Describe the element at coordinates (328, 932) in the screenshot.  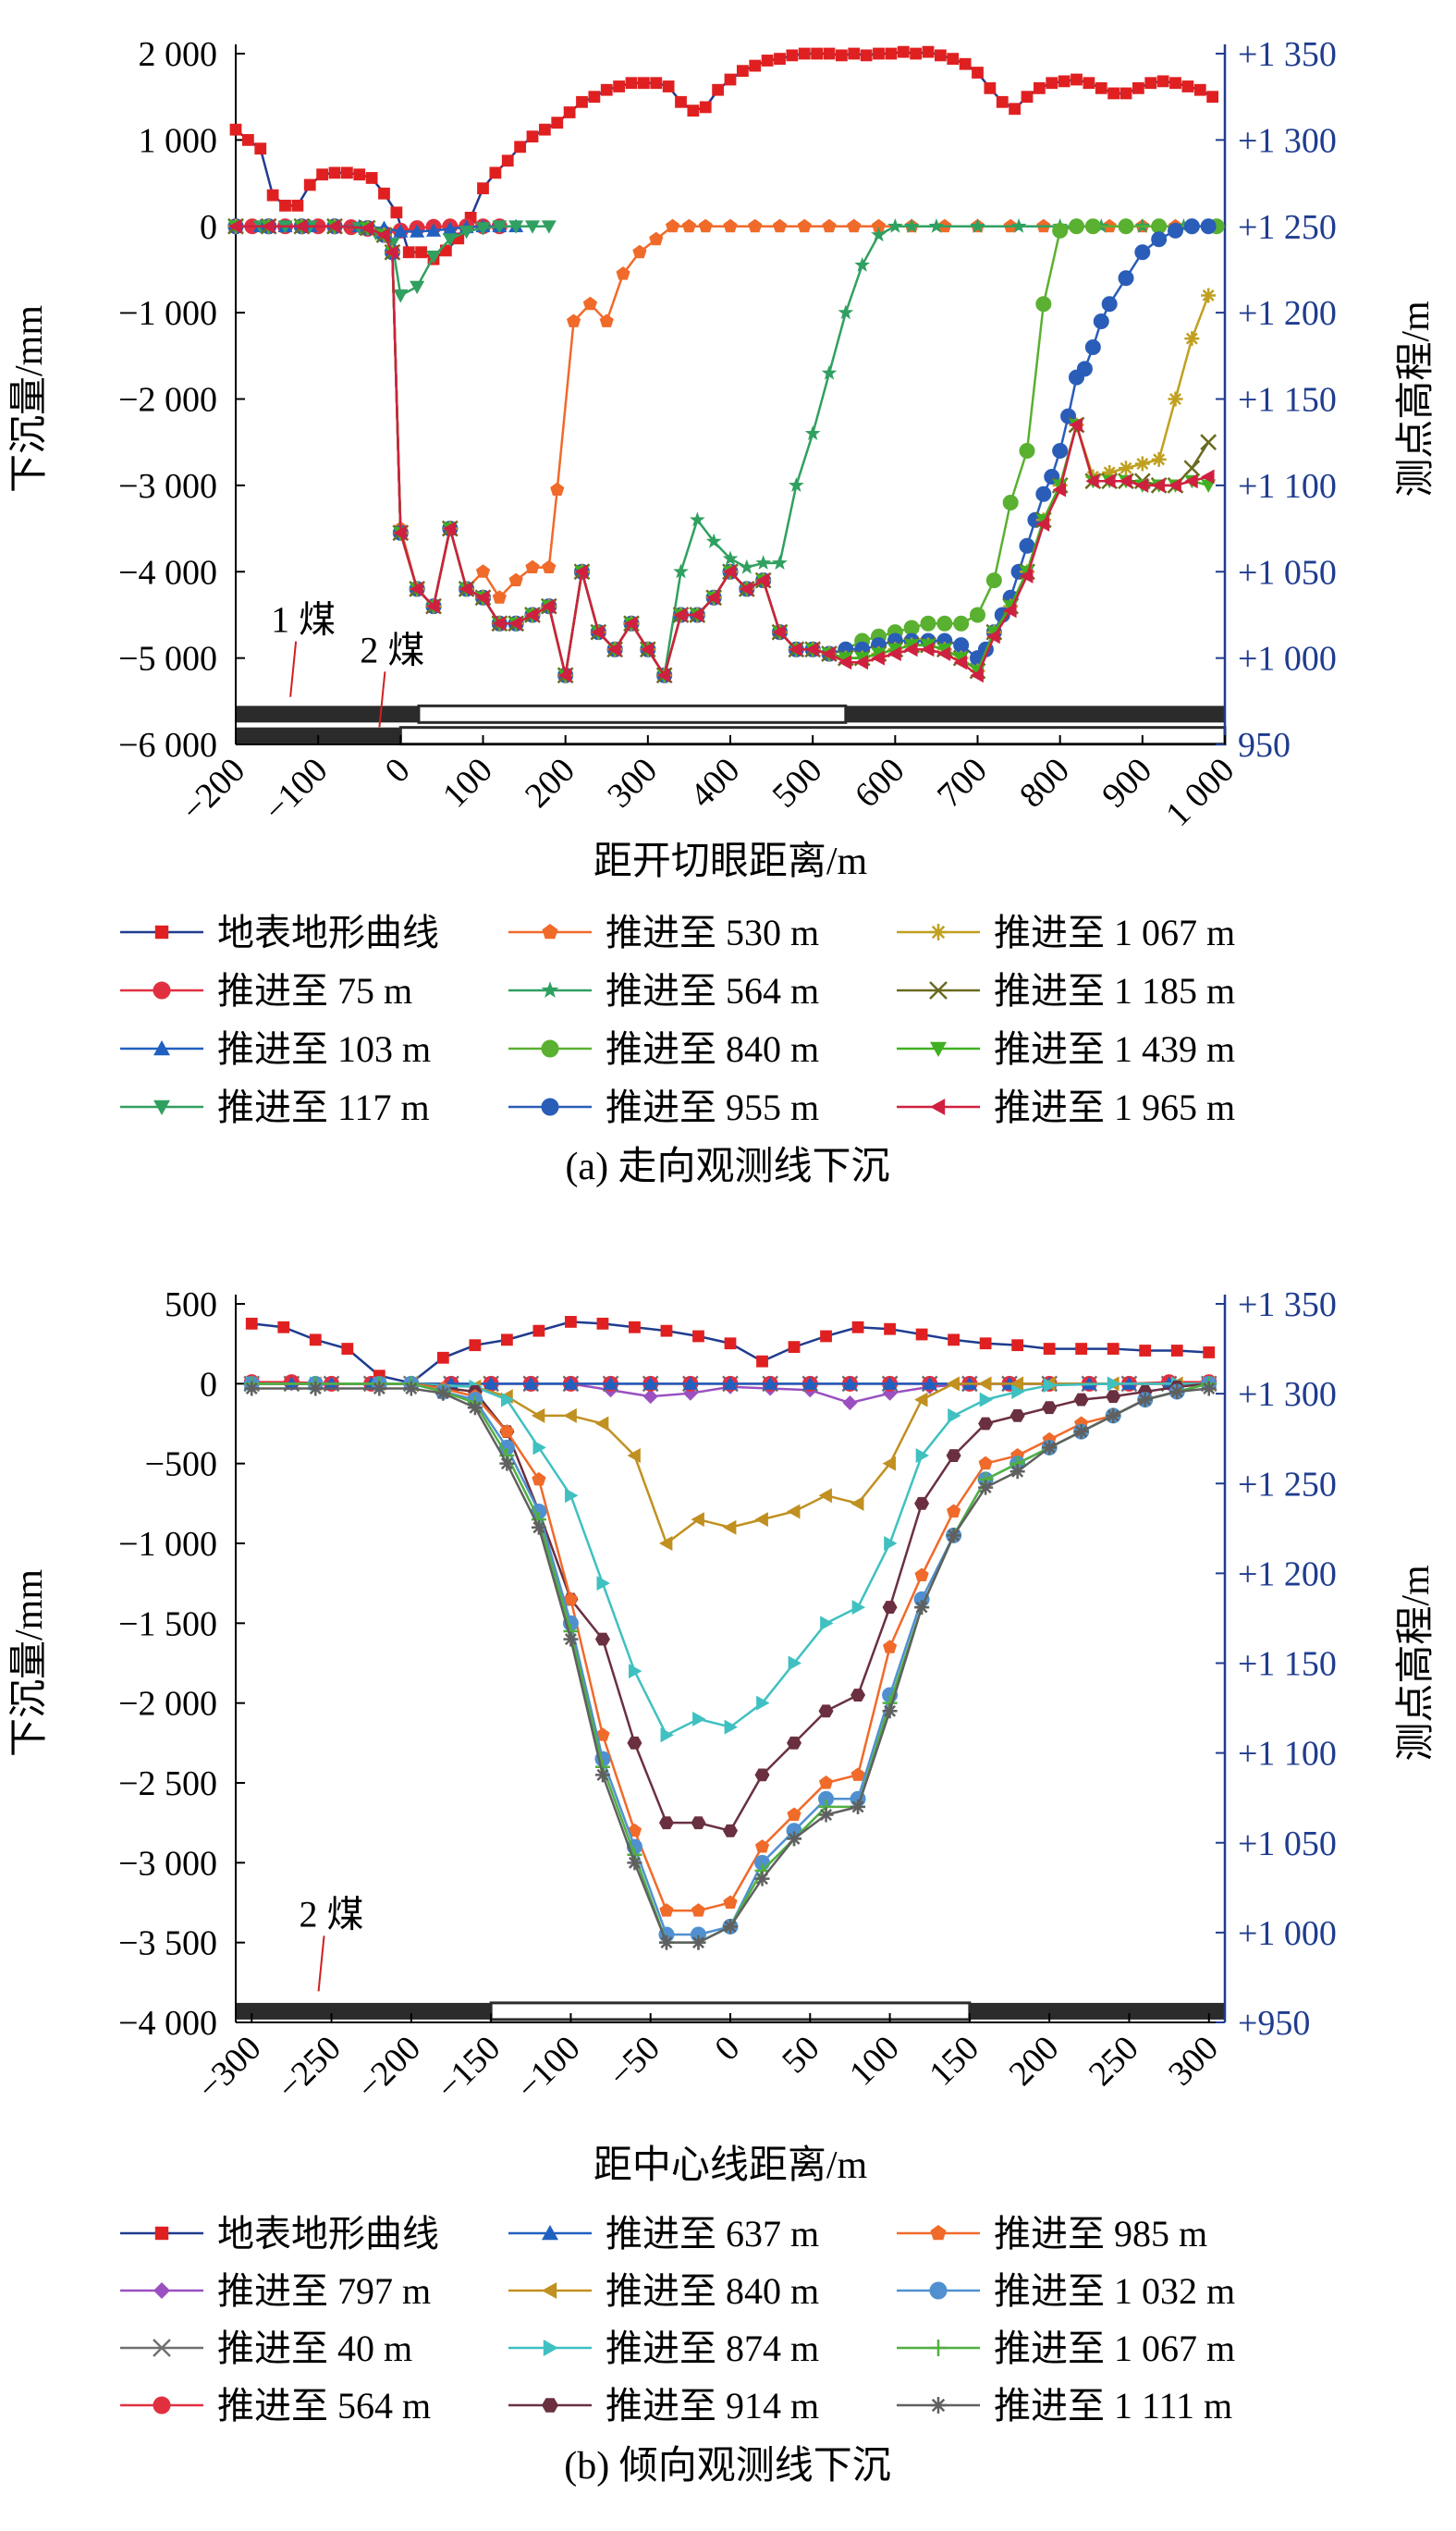
I see `legend-label: 地表地形曲线` at that location.